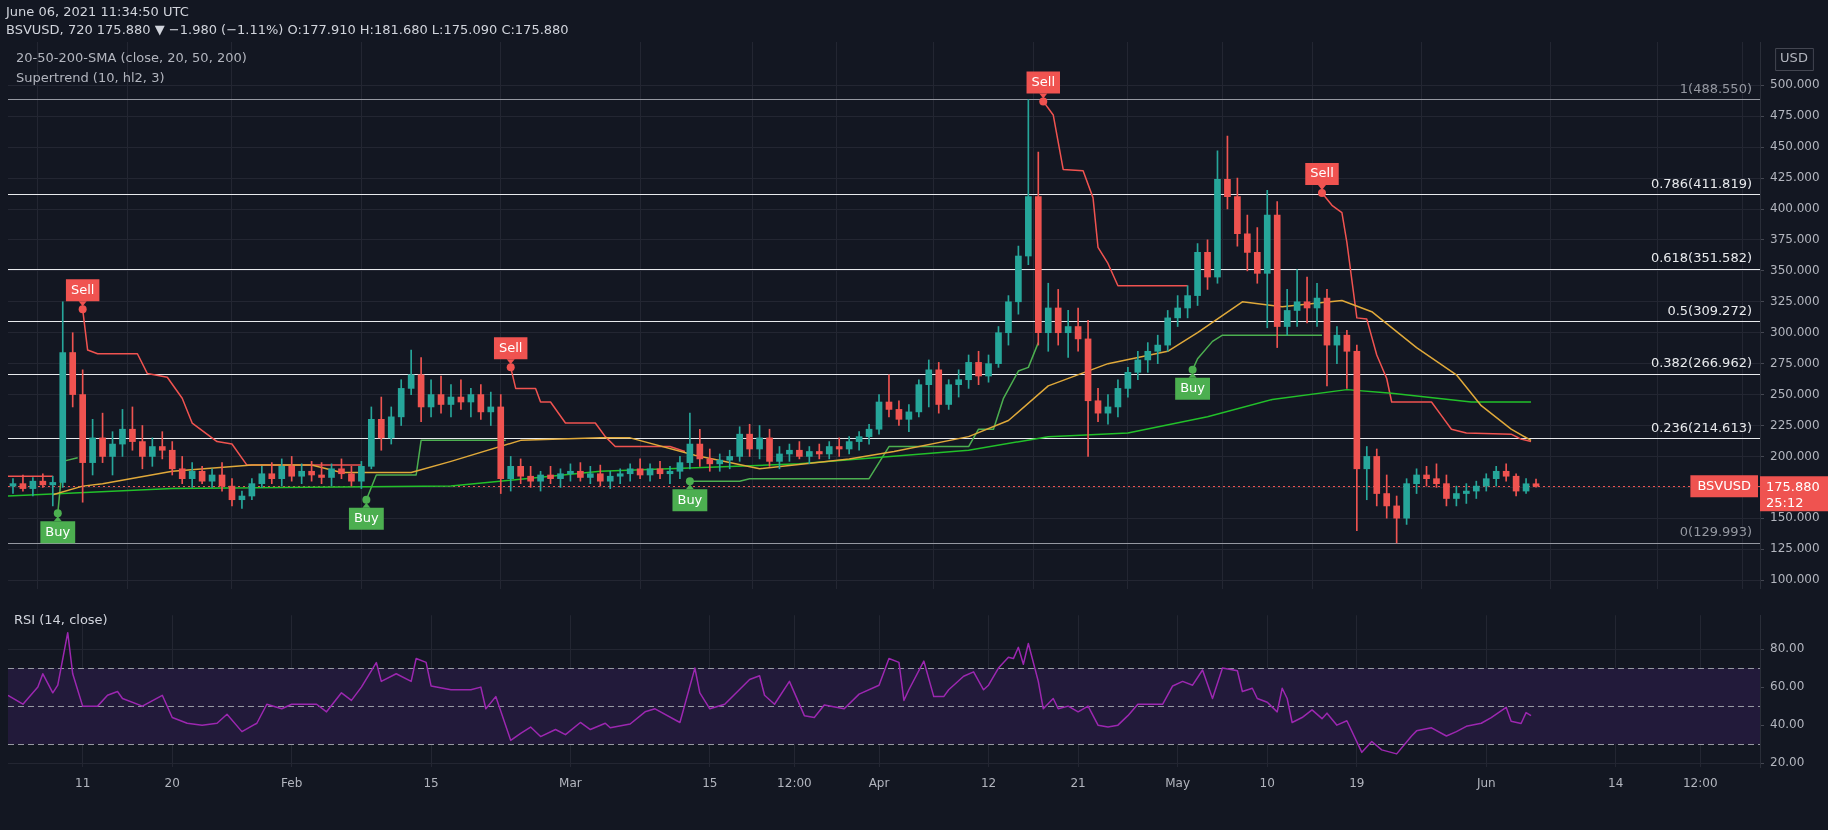 Image resolution: width=1828 pixels, height=830 pixels. What do you see at coordinates (1795, 269) in the screenshot?
I see `y-tick-label: 350.000` at bounding box center [1795, 269].